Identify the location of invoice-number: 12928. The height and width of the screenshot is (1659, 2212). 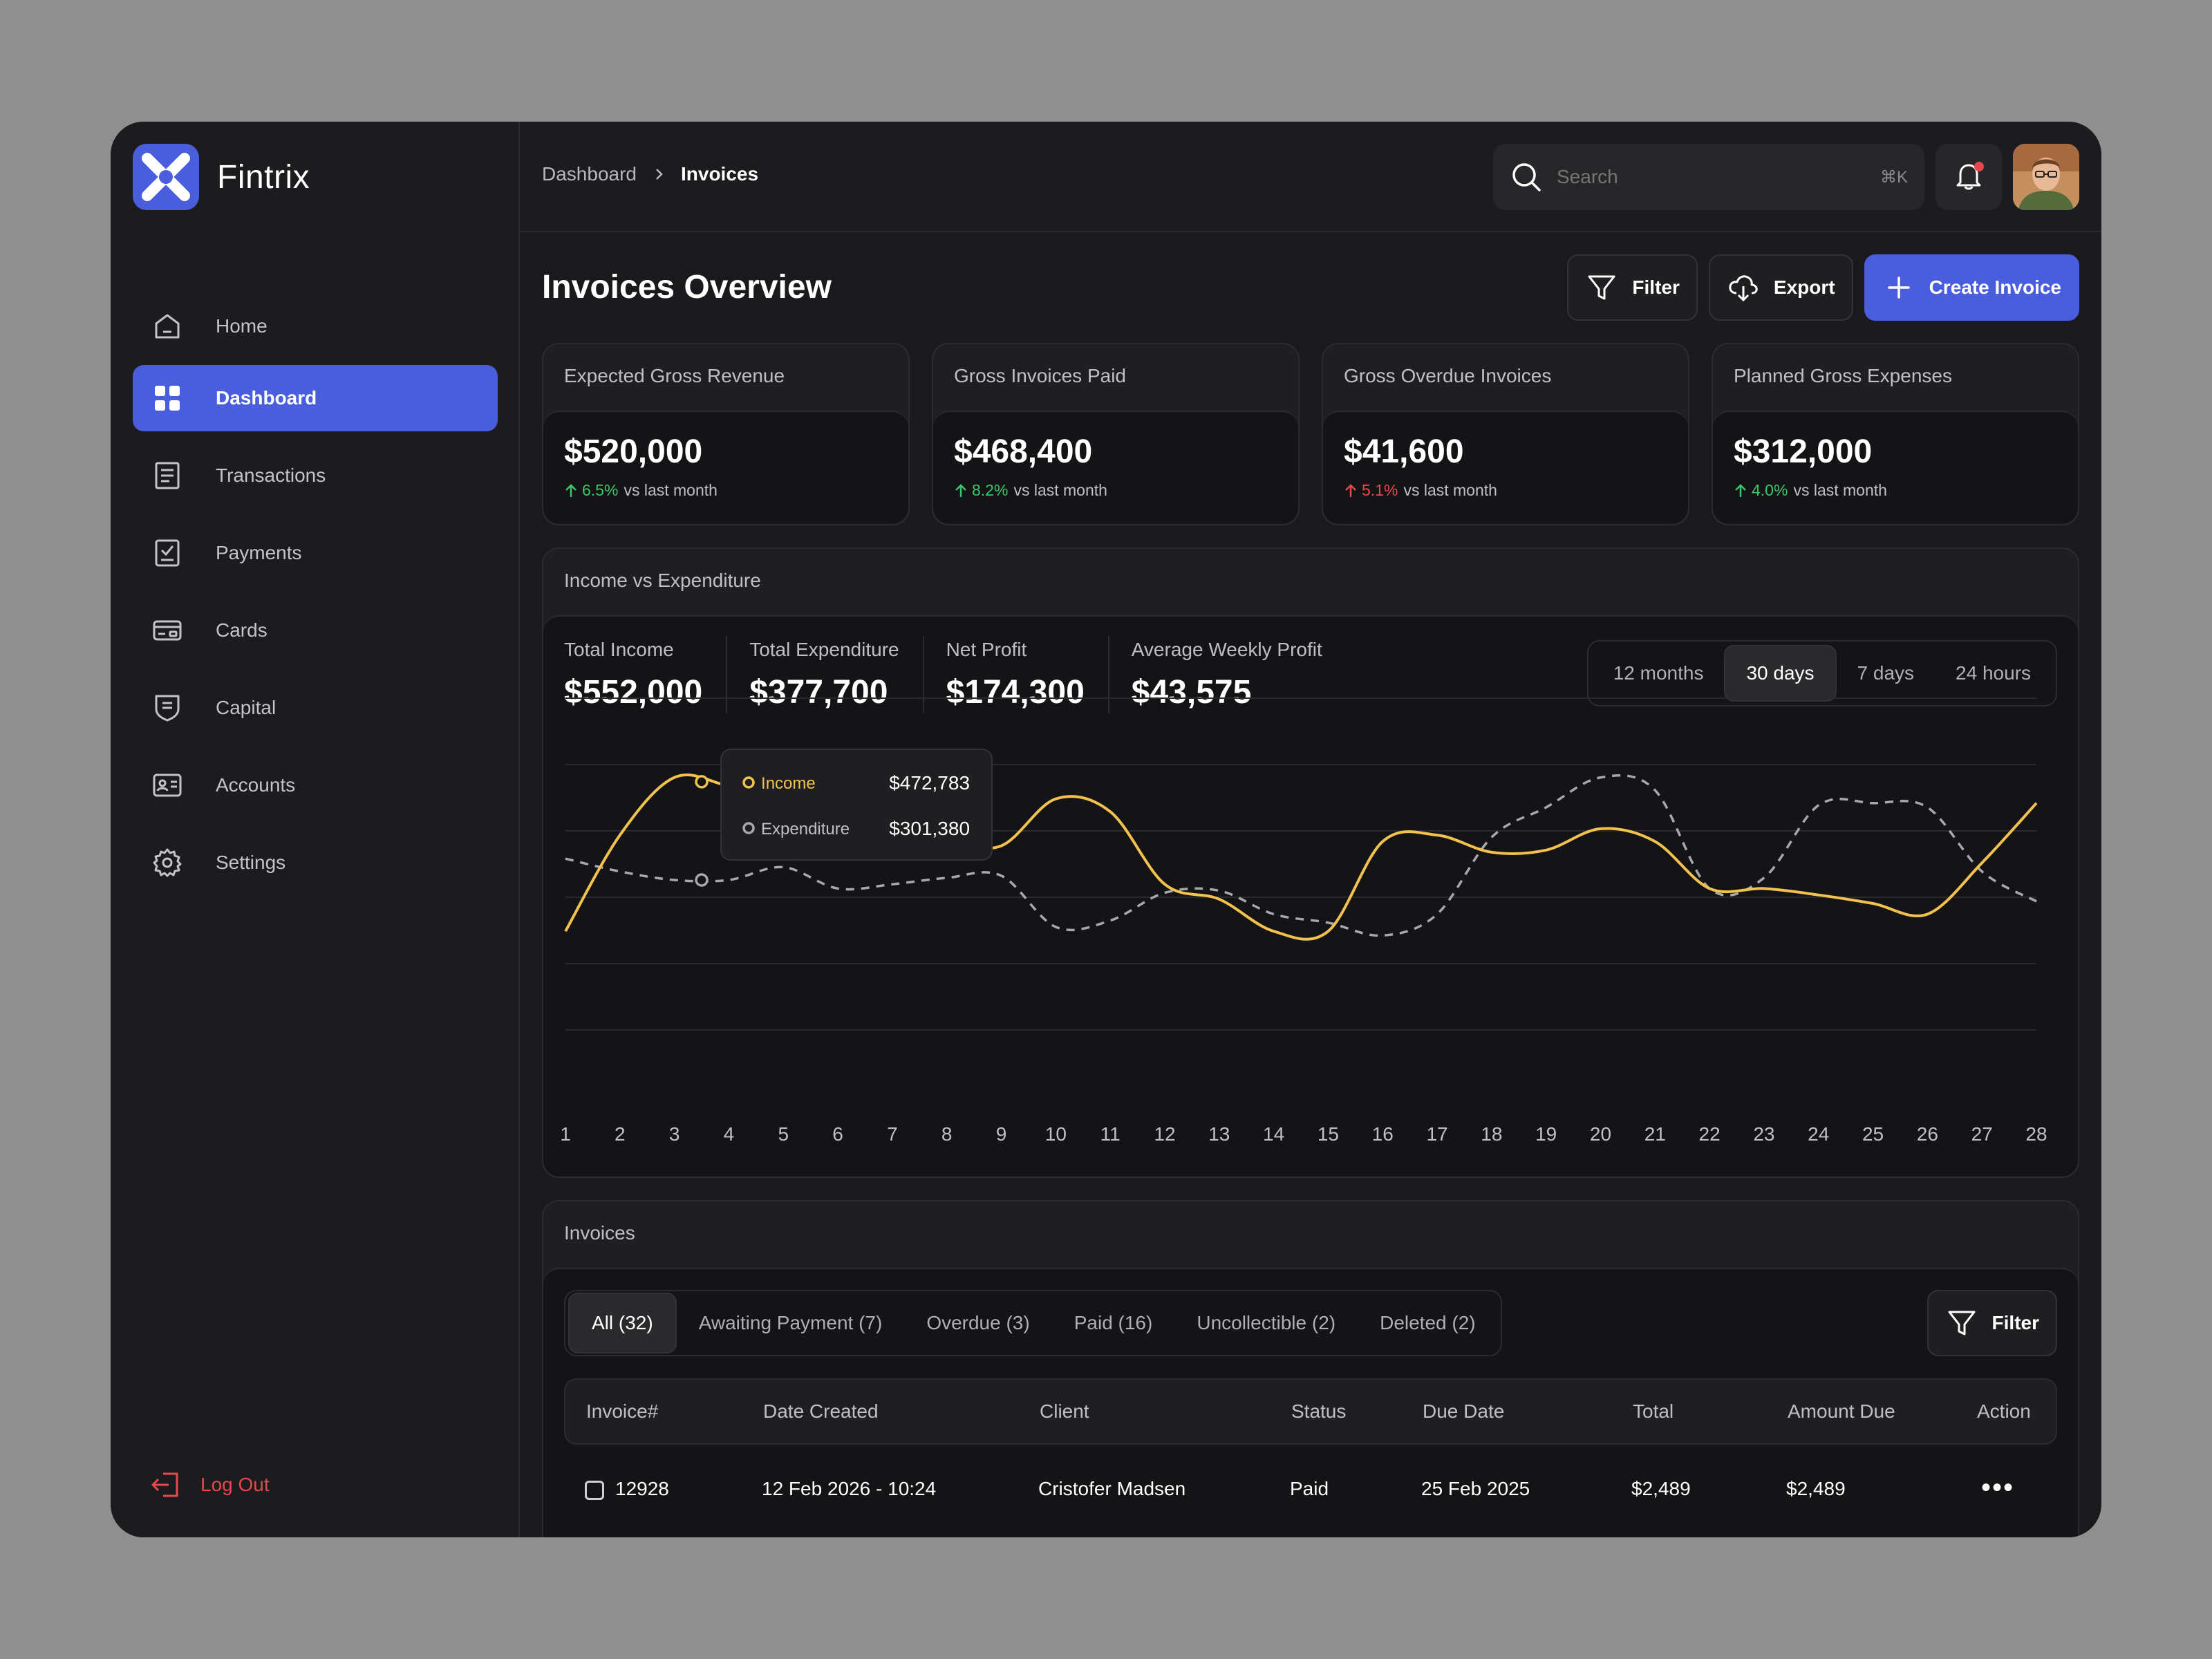
(642, 1488).